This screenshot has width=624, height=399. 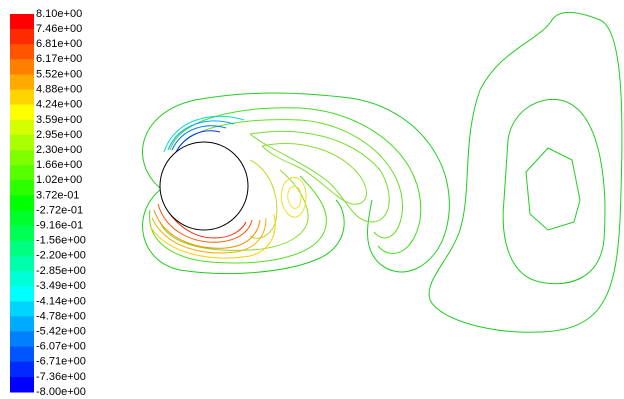 I want to click on colorbar-tick-label: 4.88e+00, so click(x=59, y=90).